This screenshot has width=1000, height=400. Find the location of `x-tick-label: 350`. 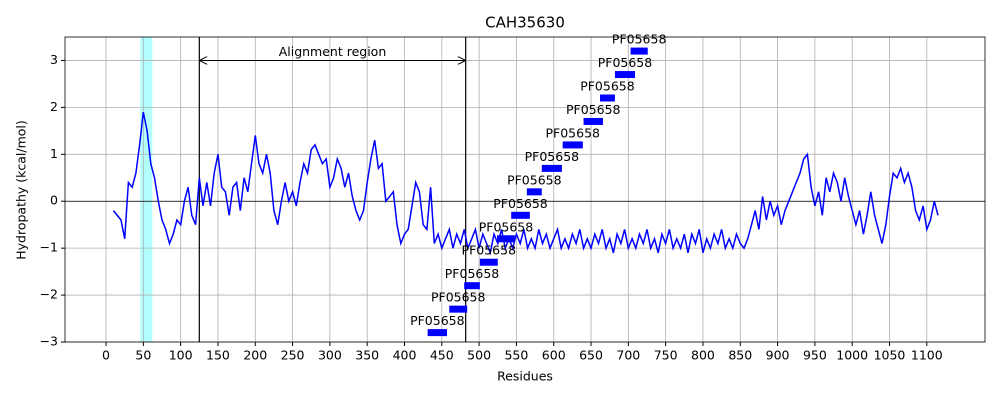

x-tick-label: 350 is located at coordinates (367, 355).